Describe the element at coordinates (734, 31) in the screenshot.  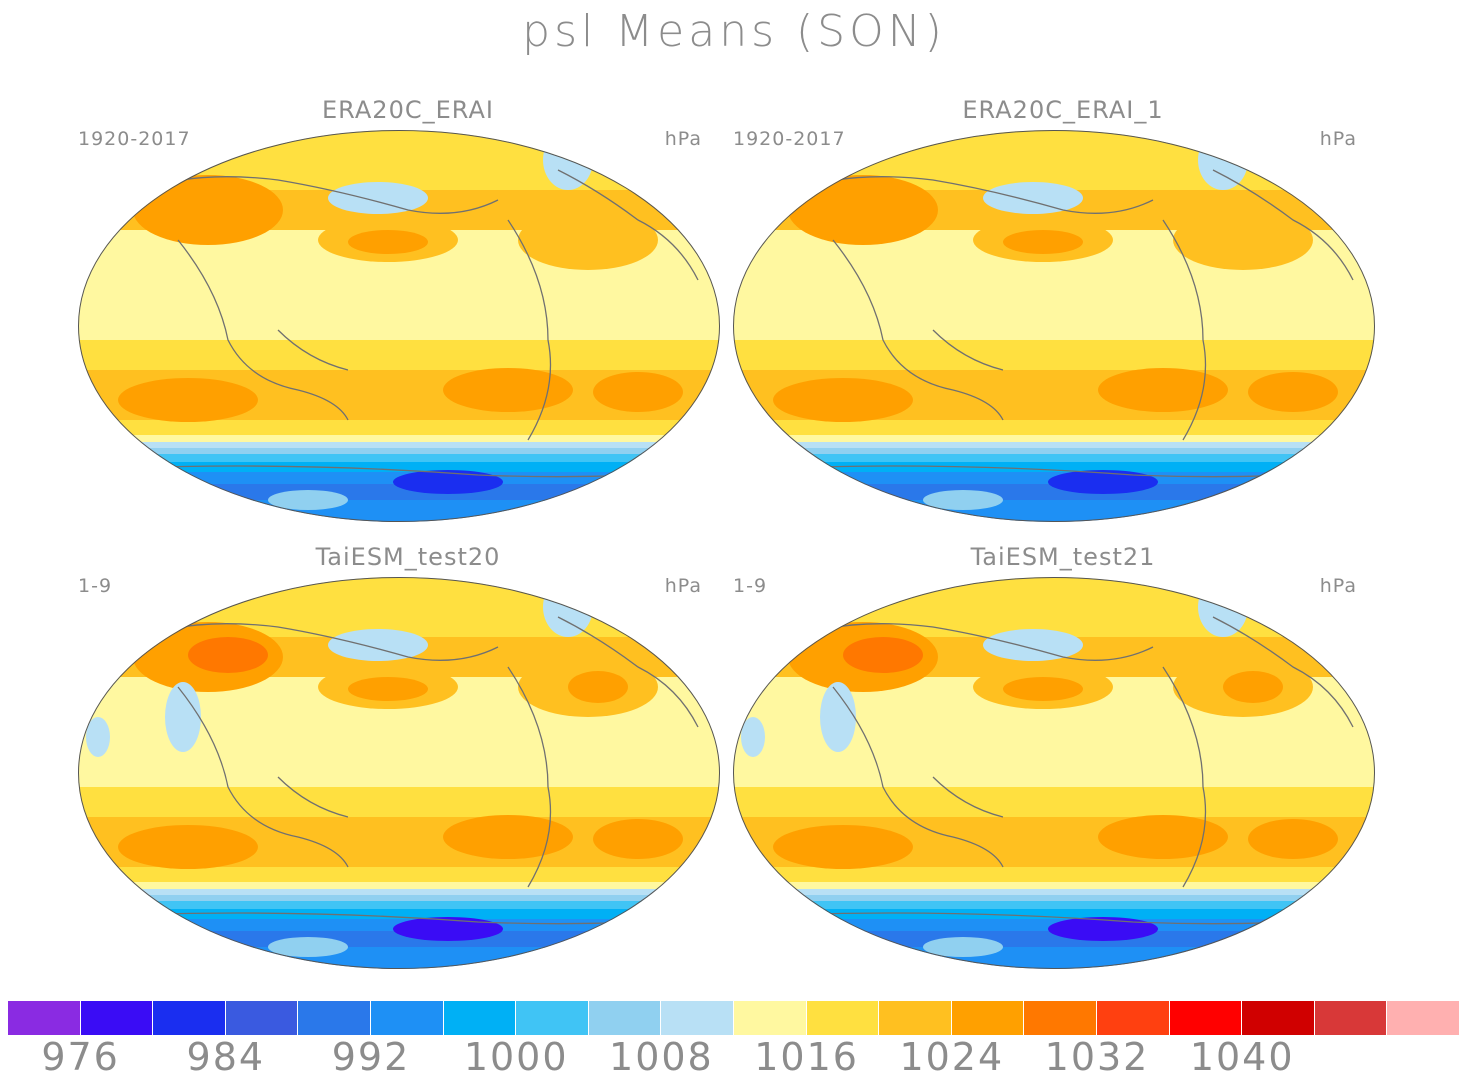
I see `figure-title: psl Means (SON)` at that location.